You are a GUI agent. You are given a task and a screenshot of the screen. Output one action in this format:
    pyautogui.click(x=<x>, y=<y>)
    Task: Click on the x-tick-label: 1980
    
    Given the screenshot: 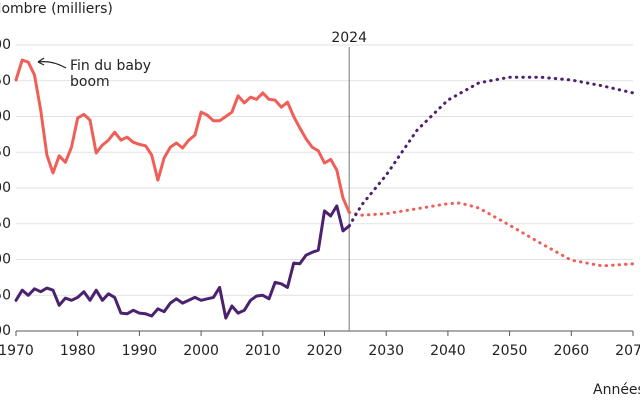 What is the action you would take?
    pyautogui.click(x=78, y=351)
    